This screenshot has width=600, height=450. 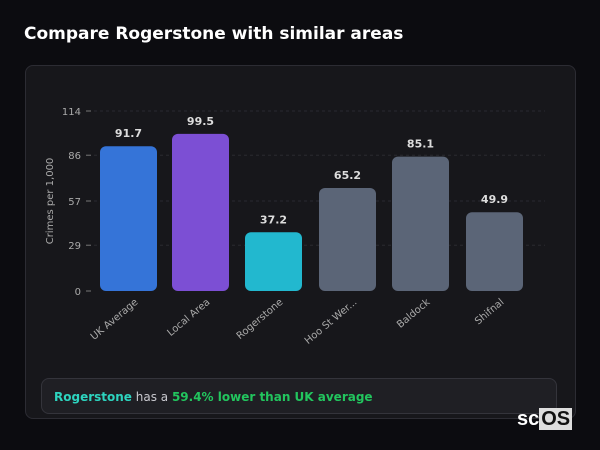 What do you see at coordinates (272, 397) in the screenshot?
I see `summary-highlight: 59.4% lower than UK average` at bounding box center [272, 397].